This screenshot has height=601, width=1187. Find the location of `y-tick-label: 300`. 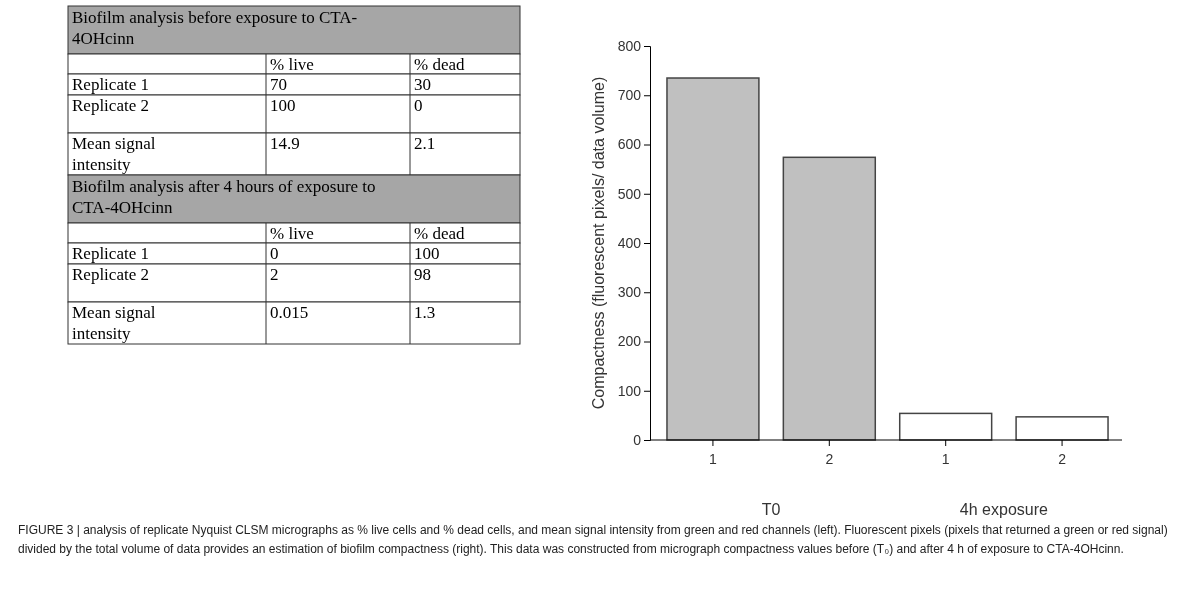

y-tick-label: 300 is located at coordinates (629, 292).